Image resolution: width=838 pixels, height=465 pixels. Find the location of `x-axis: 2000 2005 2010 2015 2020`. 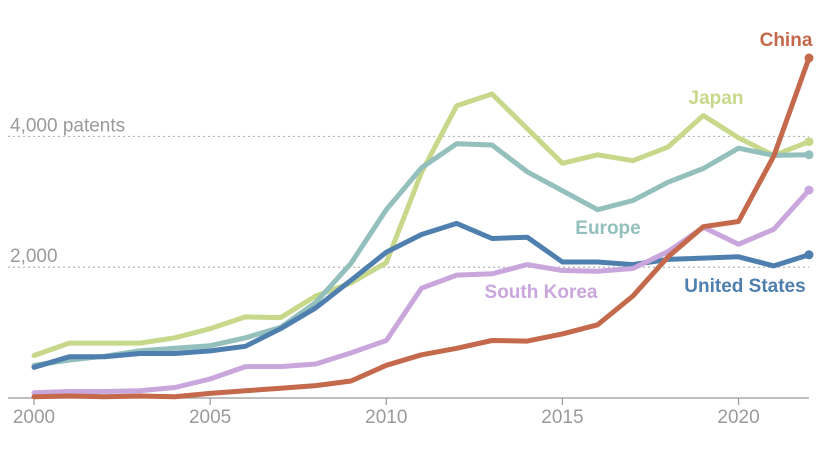

x-axis: 2000 2005 2010 2015 2020 is located at coordinates (408, 412).